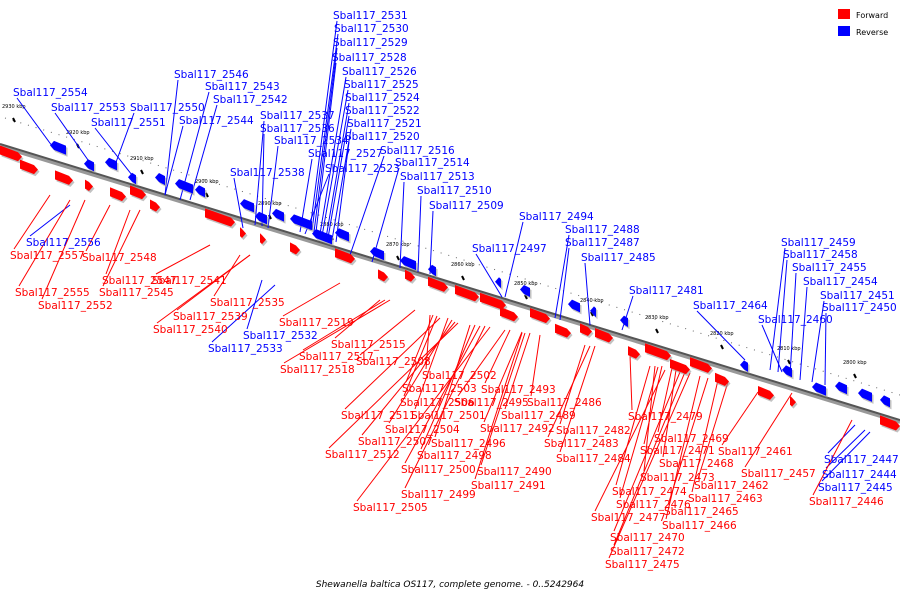 The image size is (900, 600). I want to click on gene-label: Sbal117_2473, so click(677, 478).